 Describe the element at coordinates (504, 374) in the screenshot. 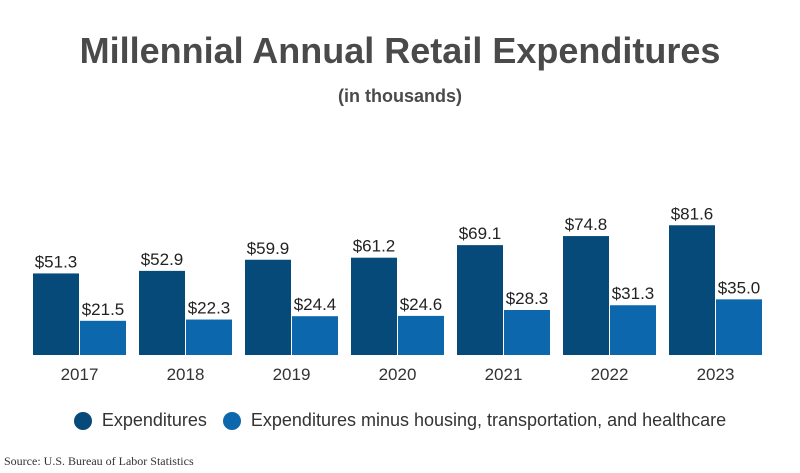

I see `x-tick-label-2021: 2021` at that location.